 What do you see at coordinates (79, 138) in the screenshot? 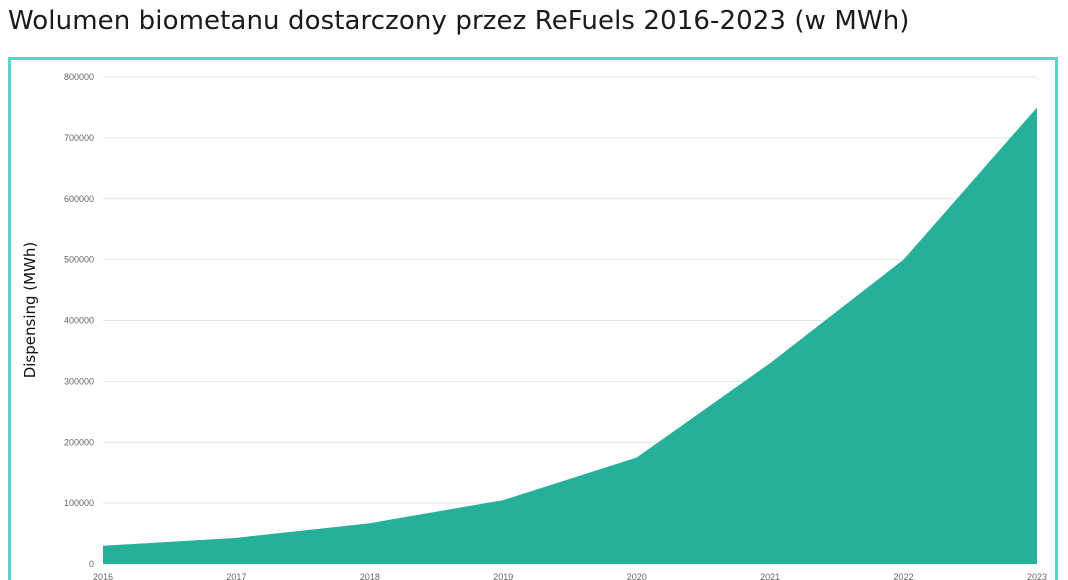
I see `y-tick-label: 700000` at bounding box center [79, 138].